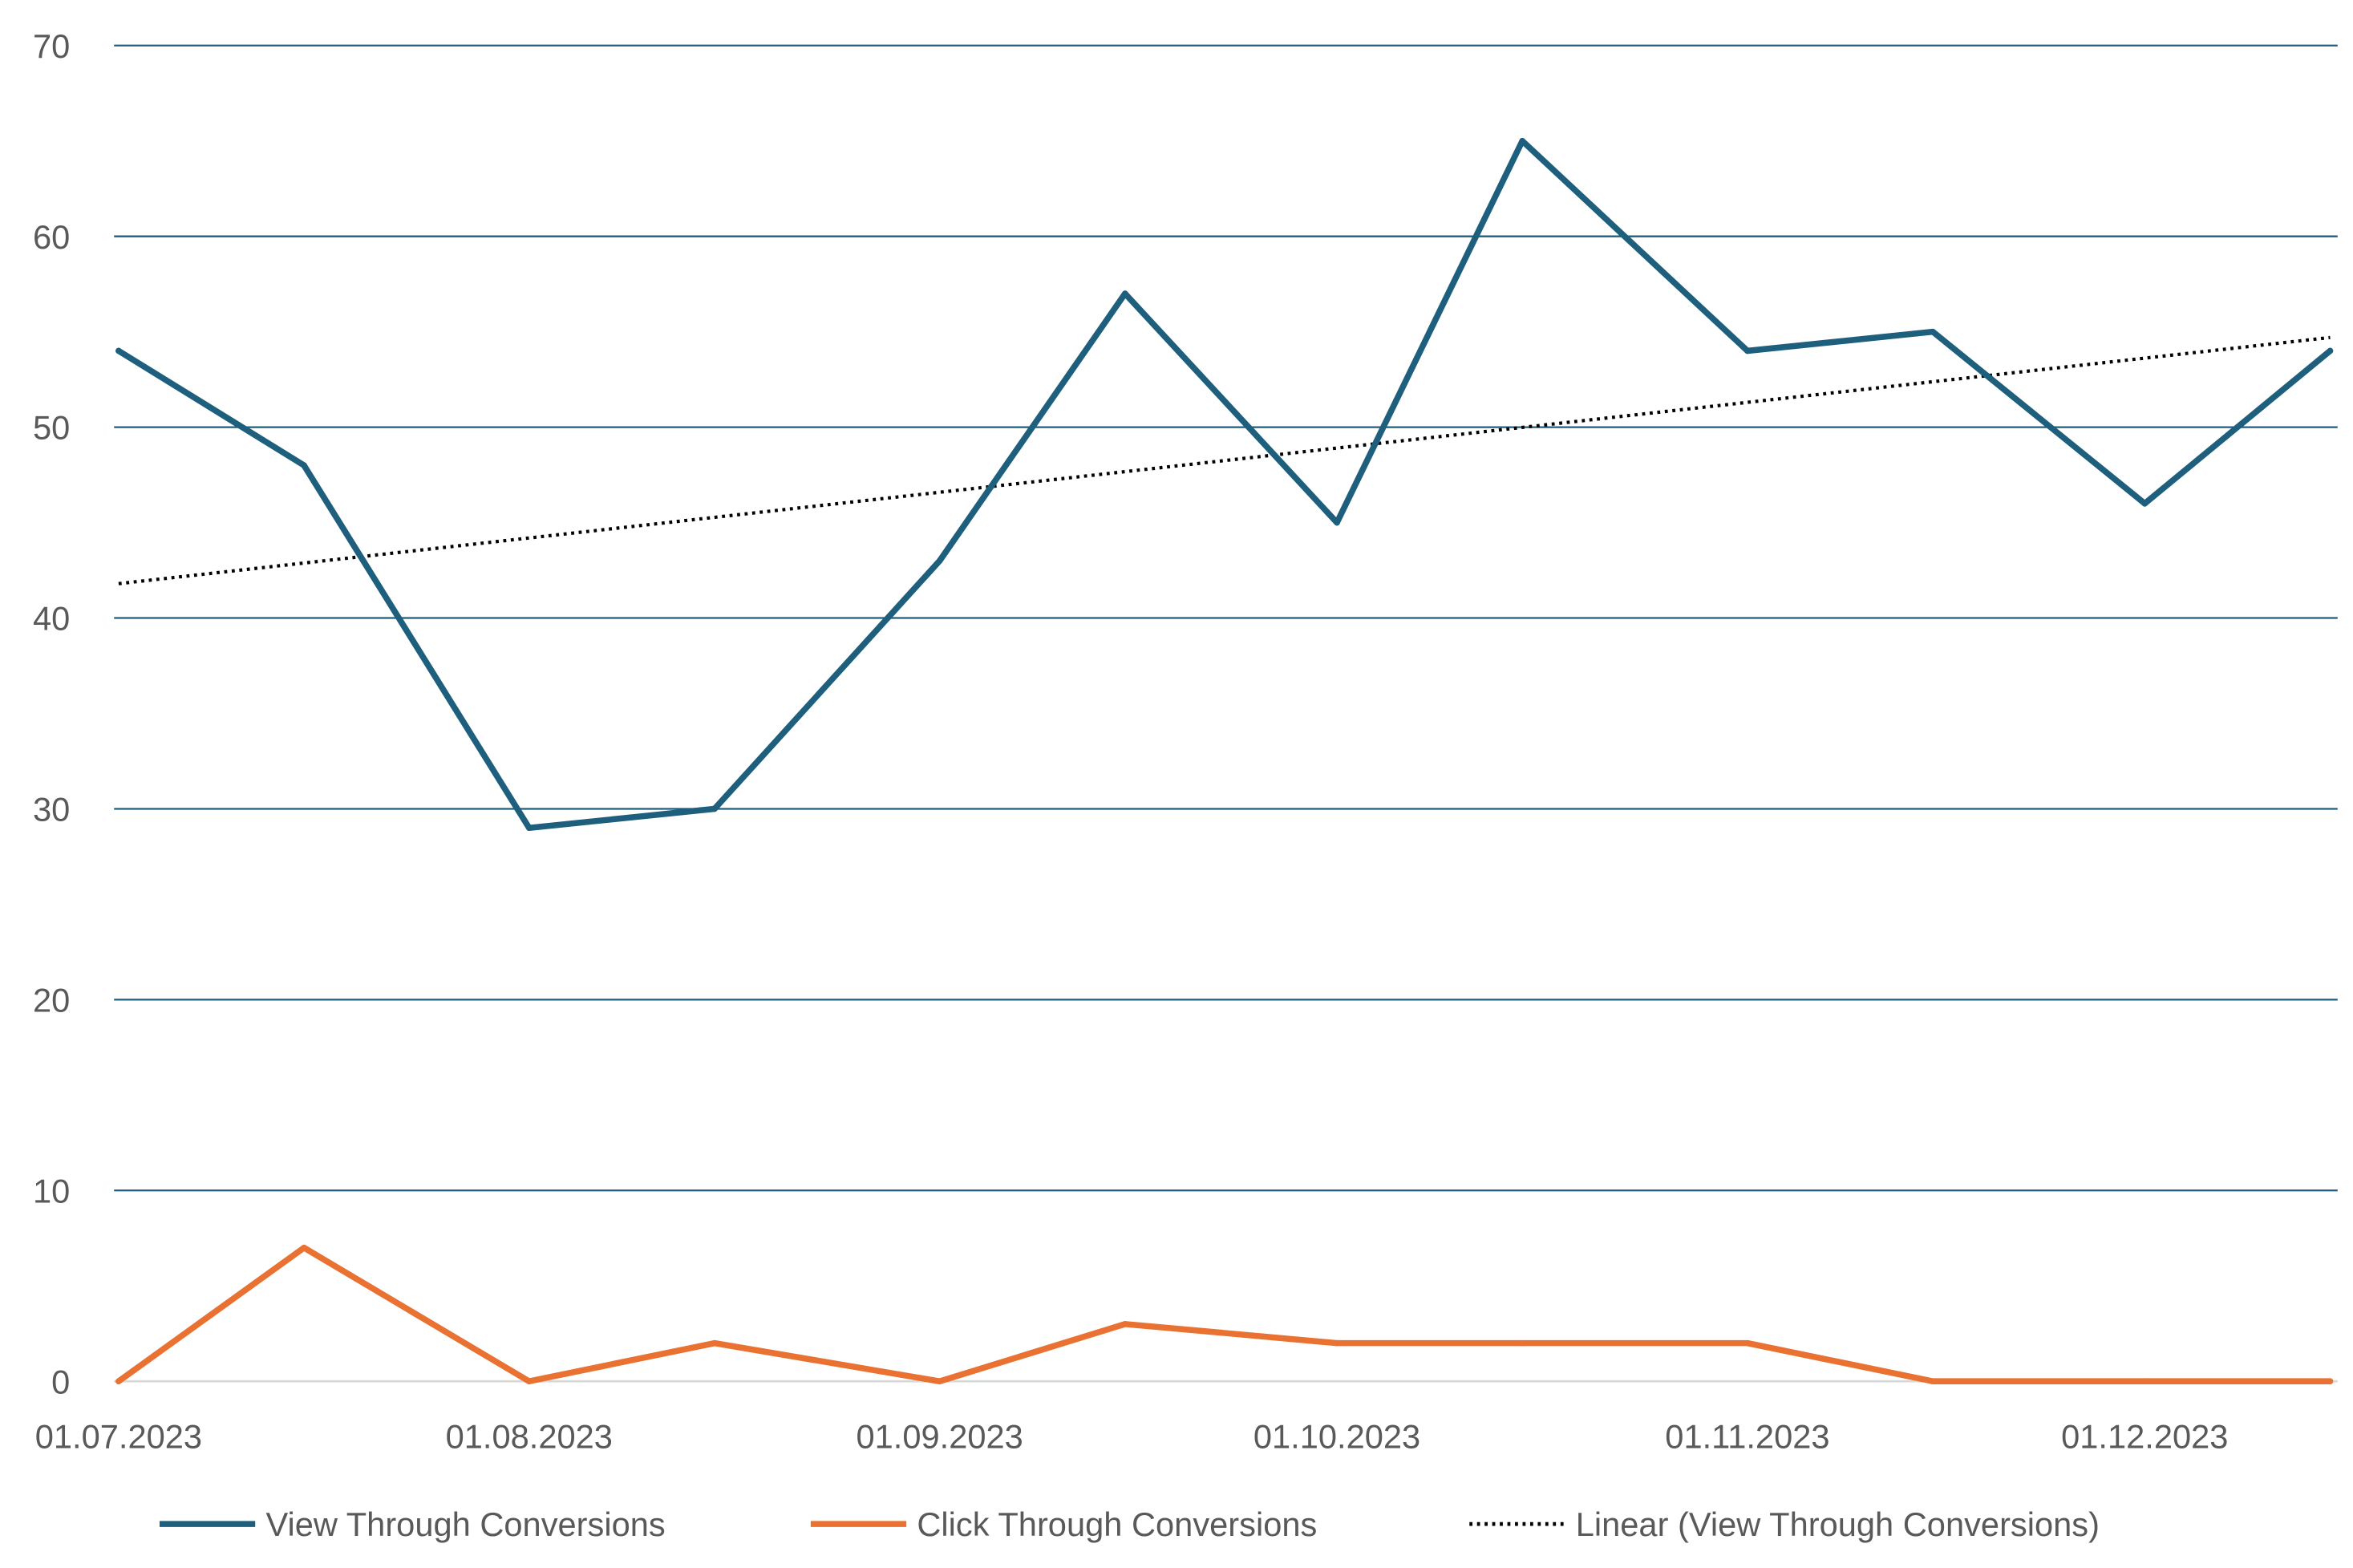 The height and width of the screenshot is (1568, 2353). Describe the element at coordinates (1838, 1524) in the screenshot. I see `legend-label-trendline: Linear (View Through Conversions)` at that location.